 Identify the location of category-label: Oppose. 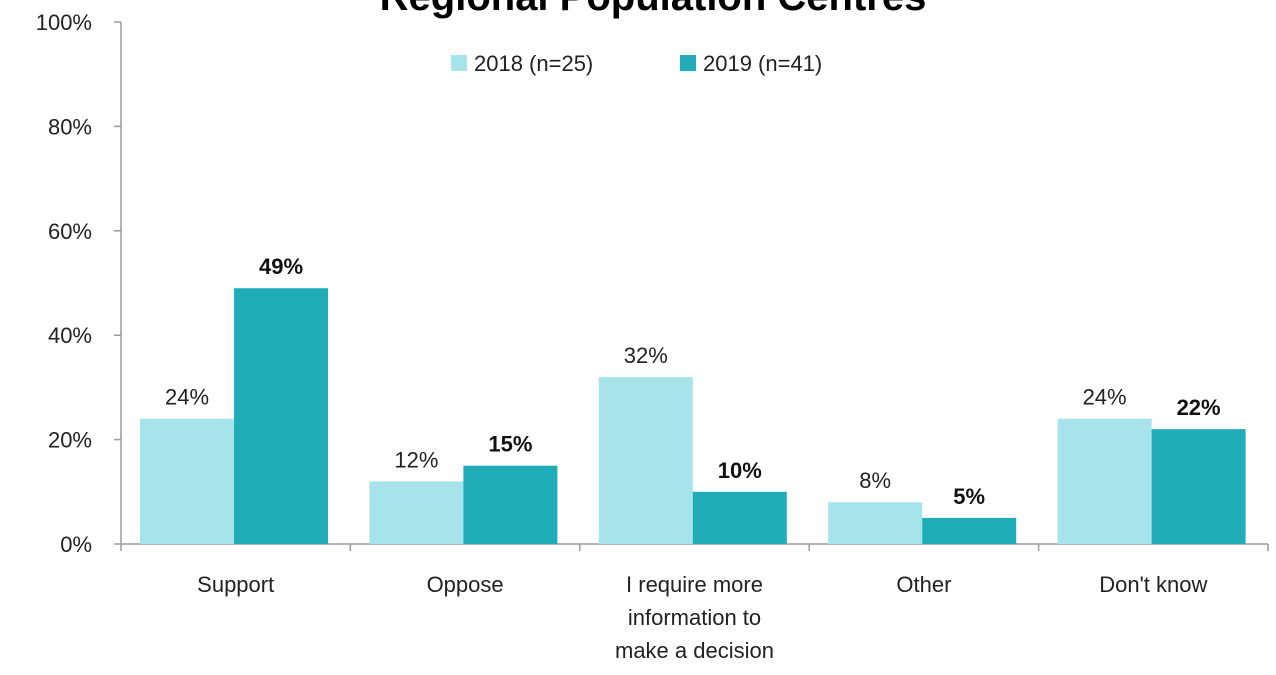
(465, 584).